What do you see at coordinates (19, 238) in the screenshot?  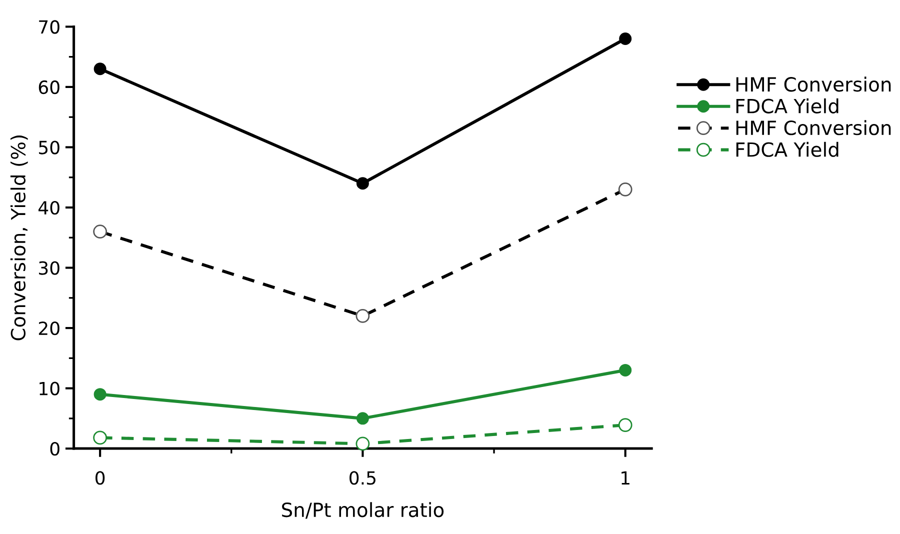 I see `y-axis-title: Conversion, Yield (%)` at bounding box center [19, 238].